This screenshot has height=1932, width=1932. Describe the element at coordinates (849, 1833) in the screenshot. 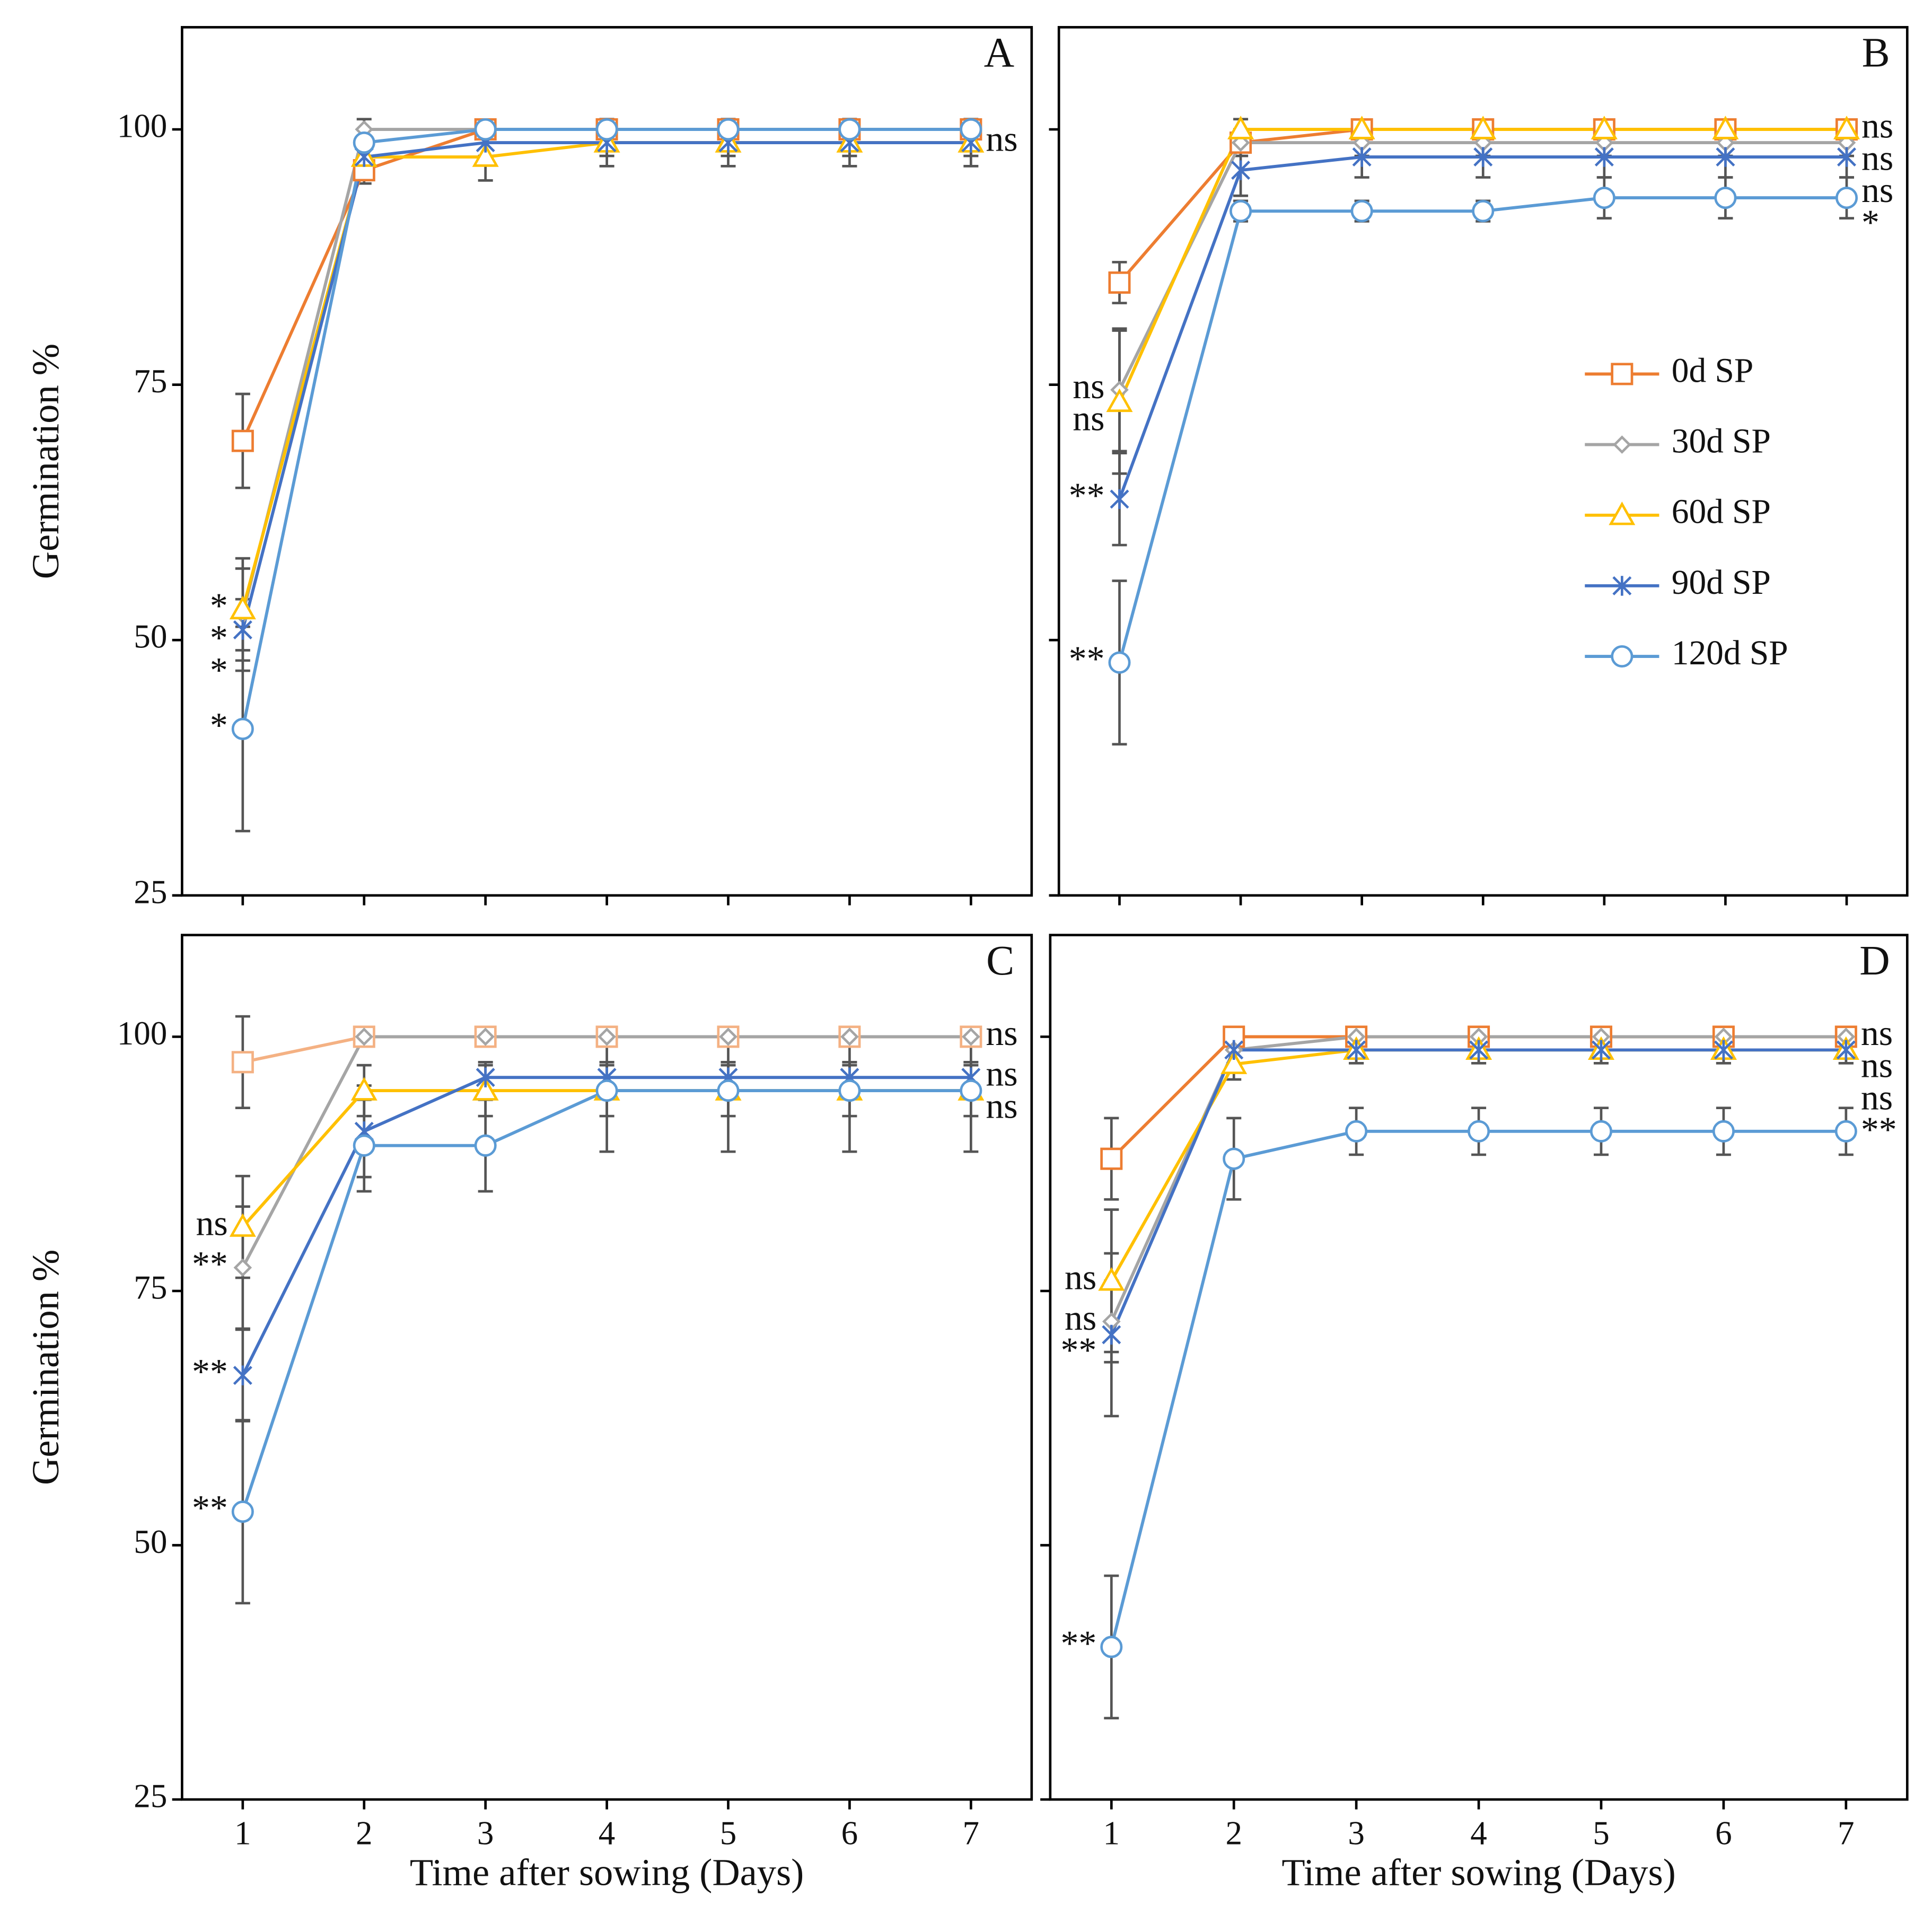

I see `x-tick-label: 6` at that location.